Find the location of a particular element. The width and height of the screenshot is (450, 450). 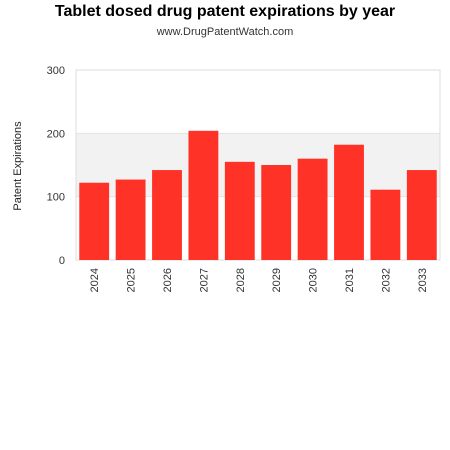

x-tick-label: 2024 is located at coordinates (95, 280).